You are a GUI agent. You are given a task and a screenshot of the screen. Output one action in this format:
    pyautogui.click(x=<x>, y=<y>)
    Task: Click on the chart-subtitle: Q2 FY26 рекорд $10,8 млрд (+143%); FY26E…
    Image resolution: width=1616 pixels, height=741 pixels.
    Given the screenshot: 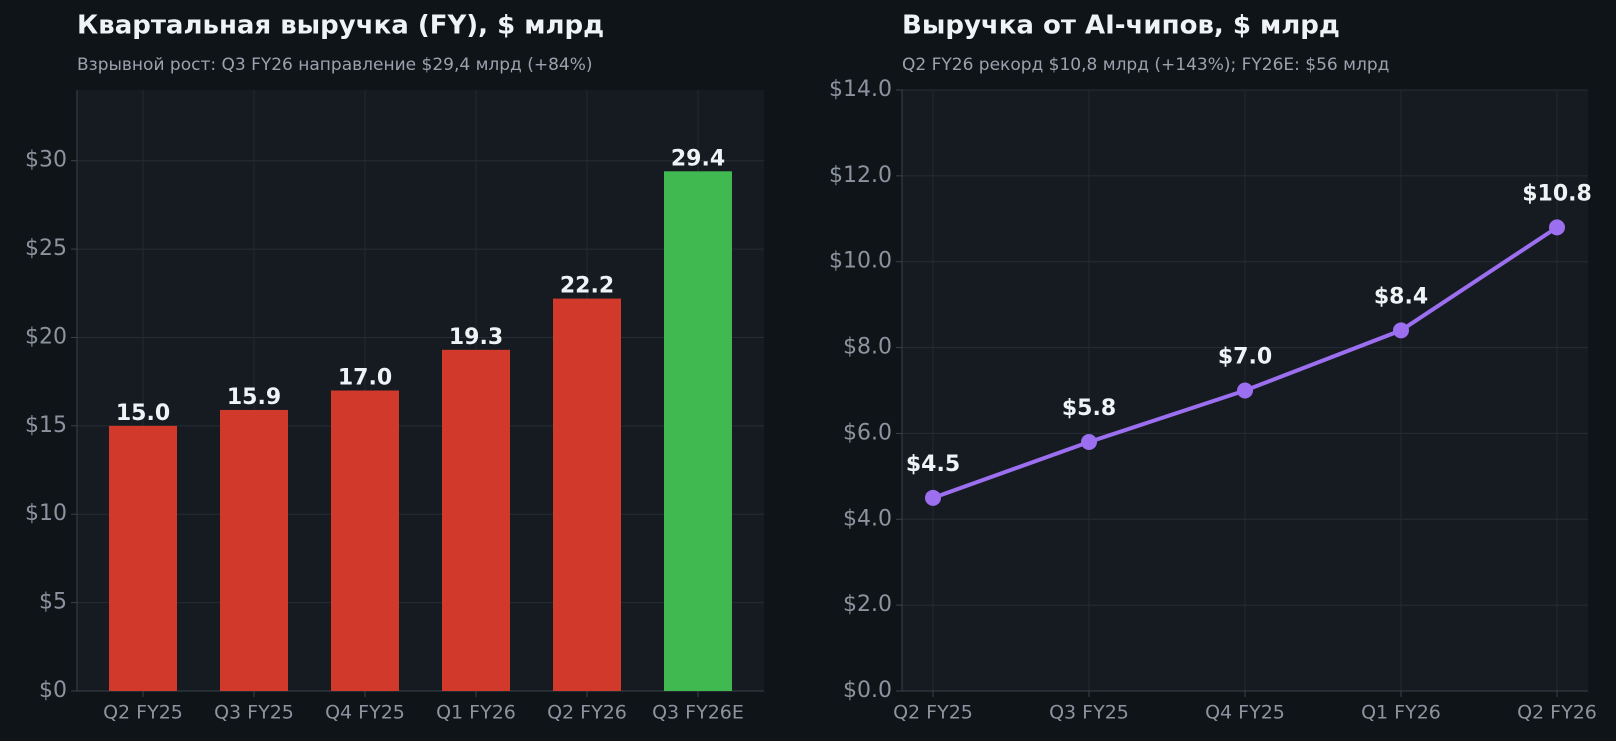 What is the action you would take?
    pyautogui.click(x=1145, y=65)
    